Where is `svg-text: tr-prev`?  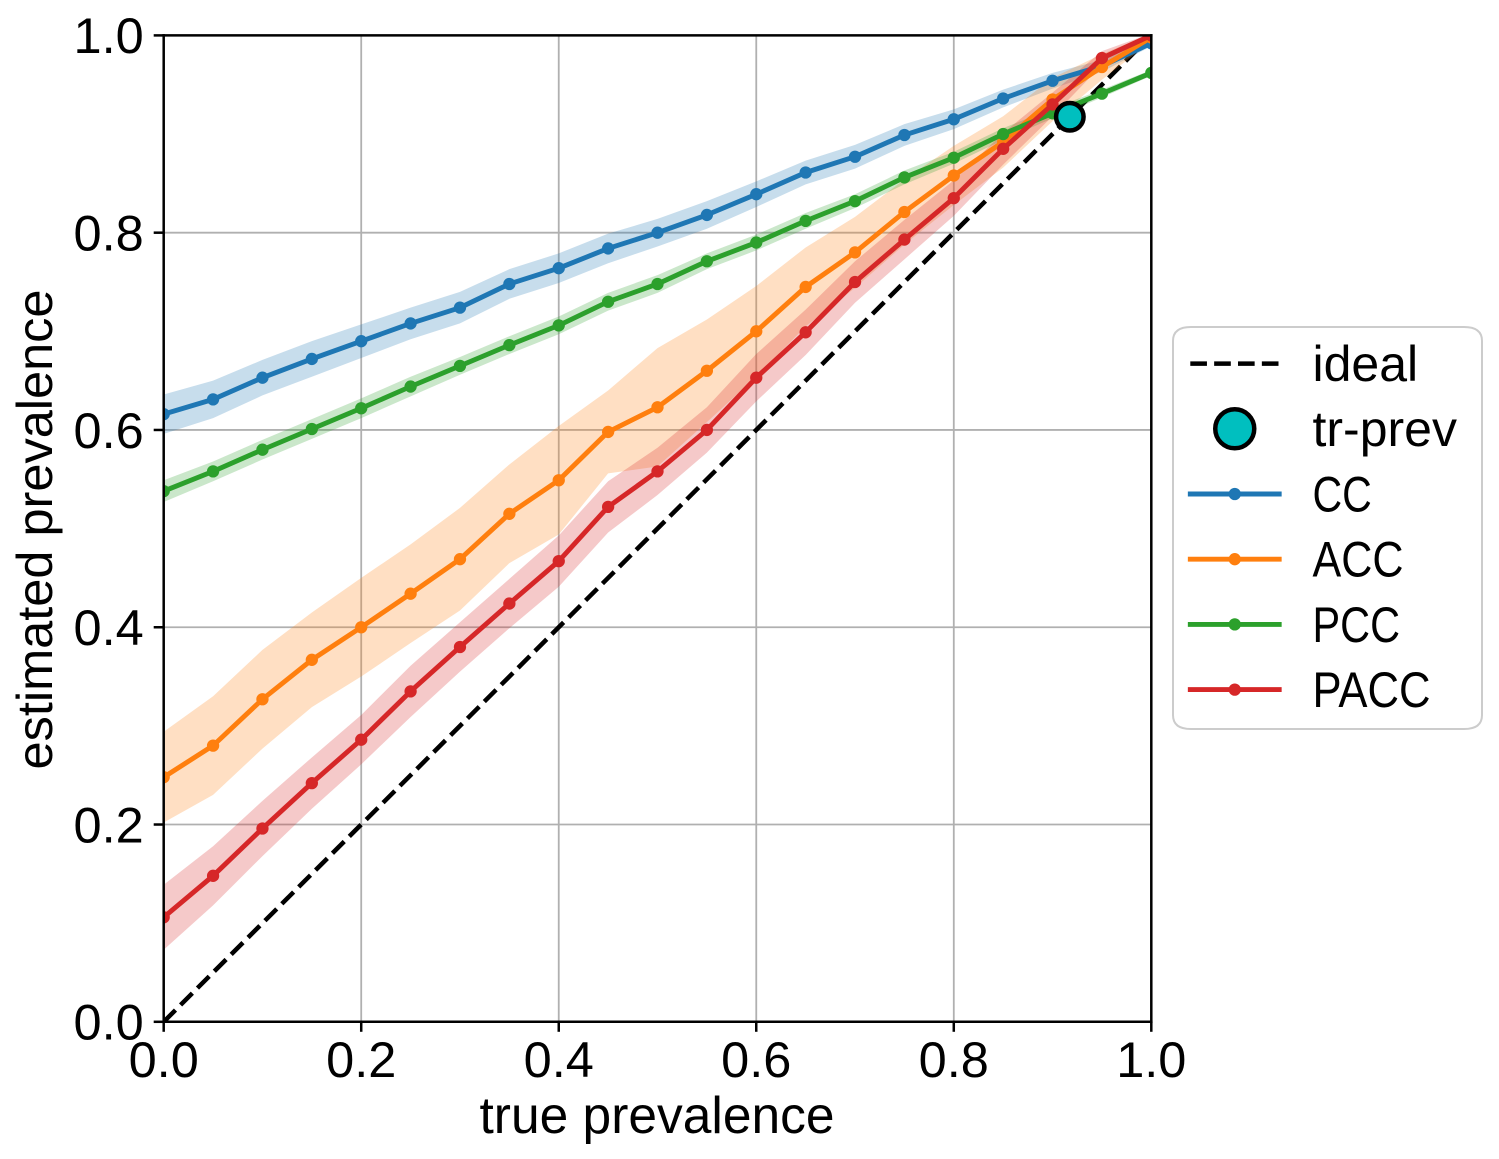
svg-text: tr-prev is located at coordinates (1385, 429).